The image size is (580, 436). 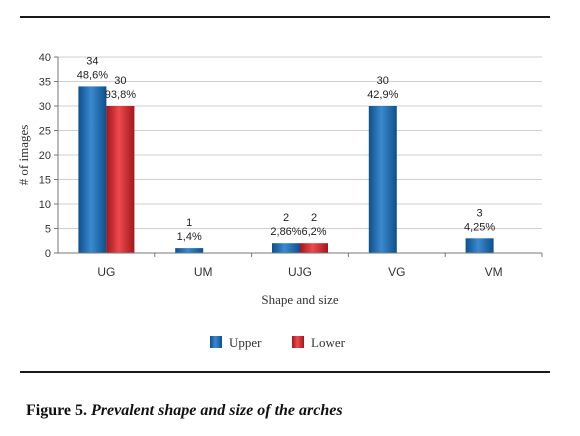 I want to click on bar-upper-vm, so click(x=479, y=245).